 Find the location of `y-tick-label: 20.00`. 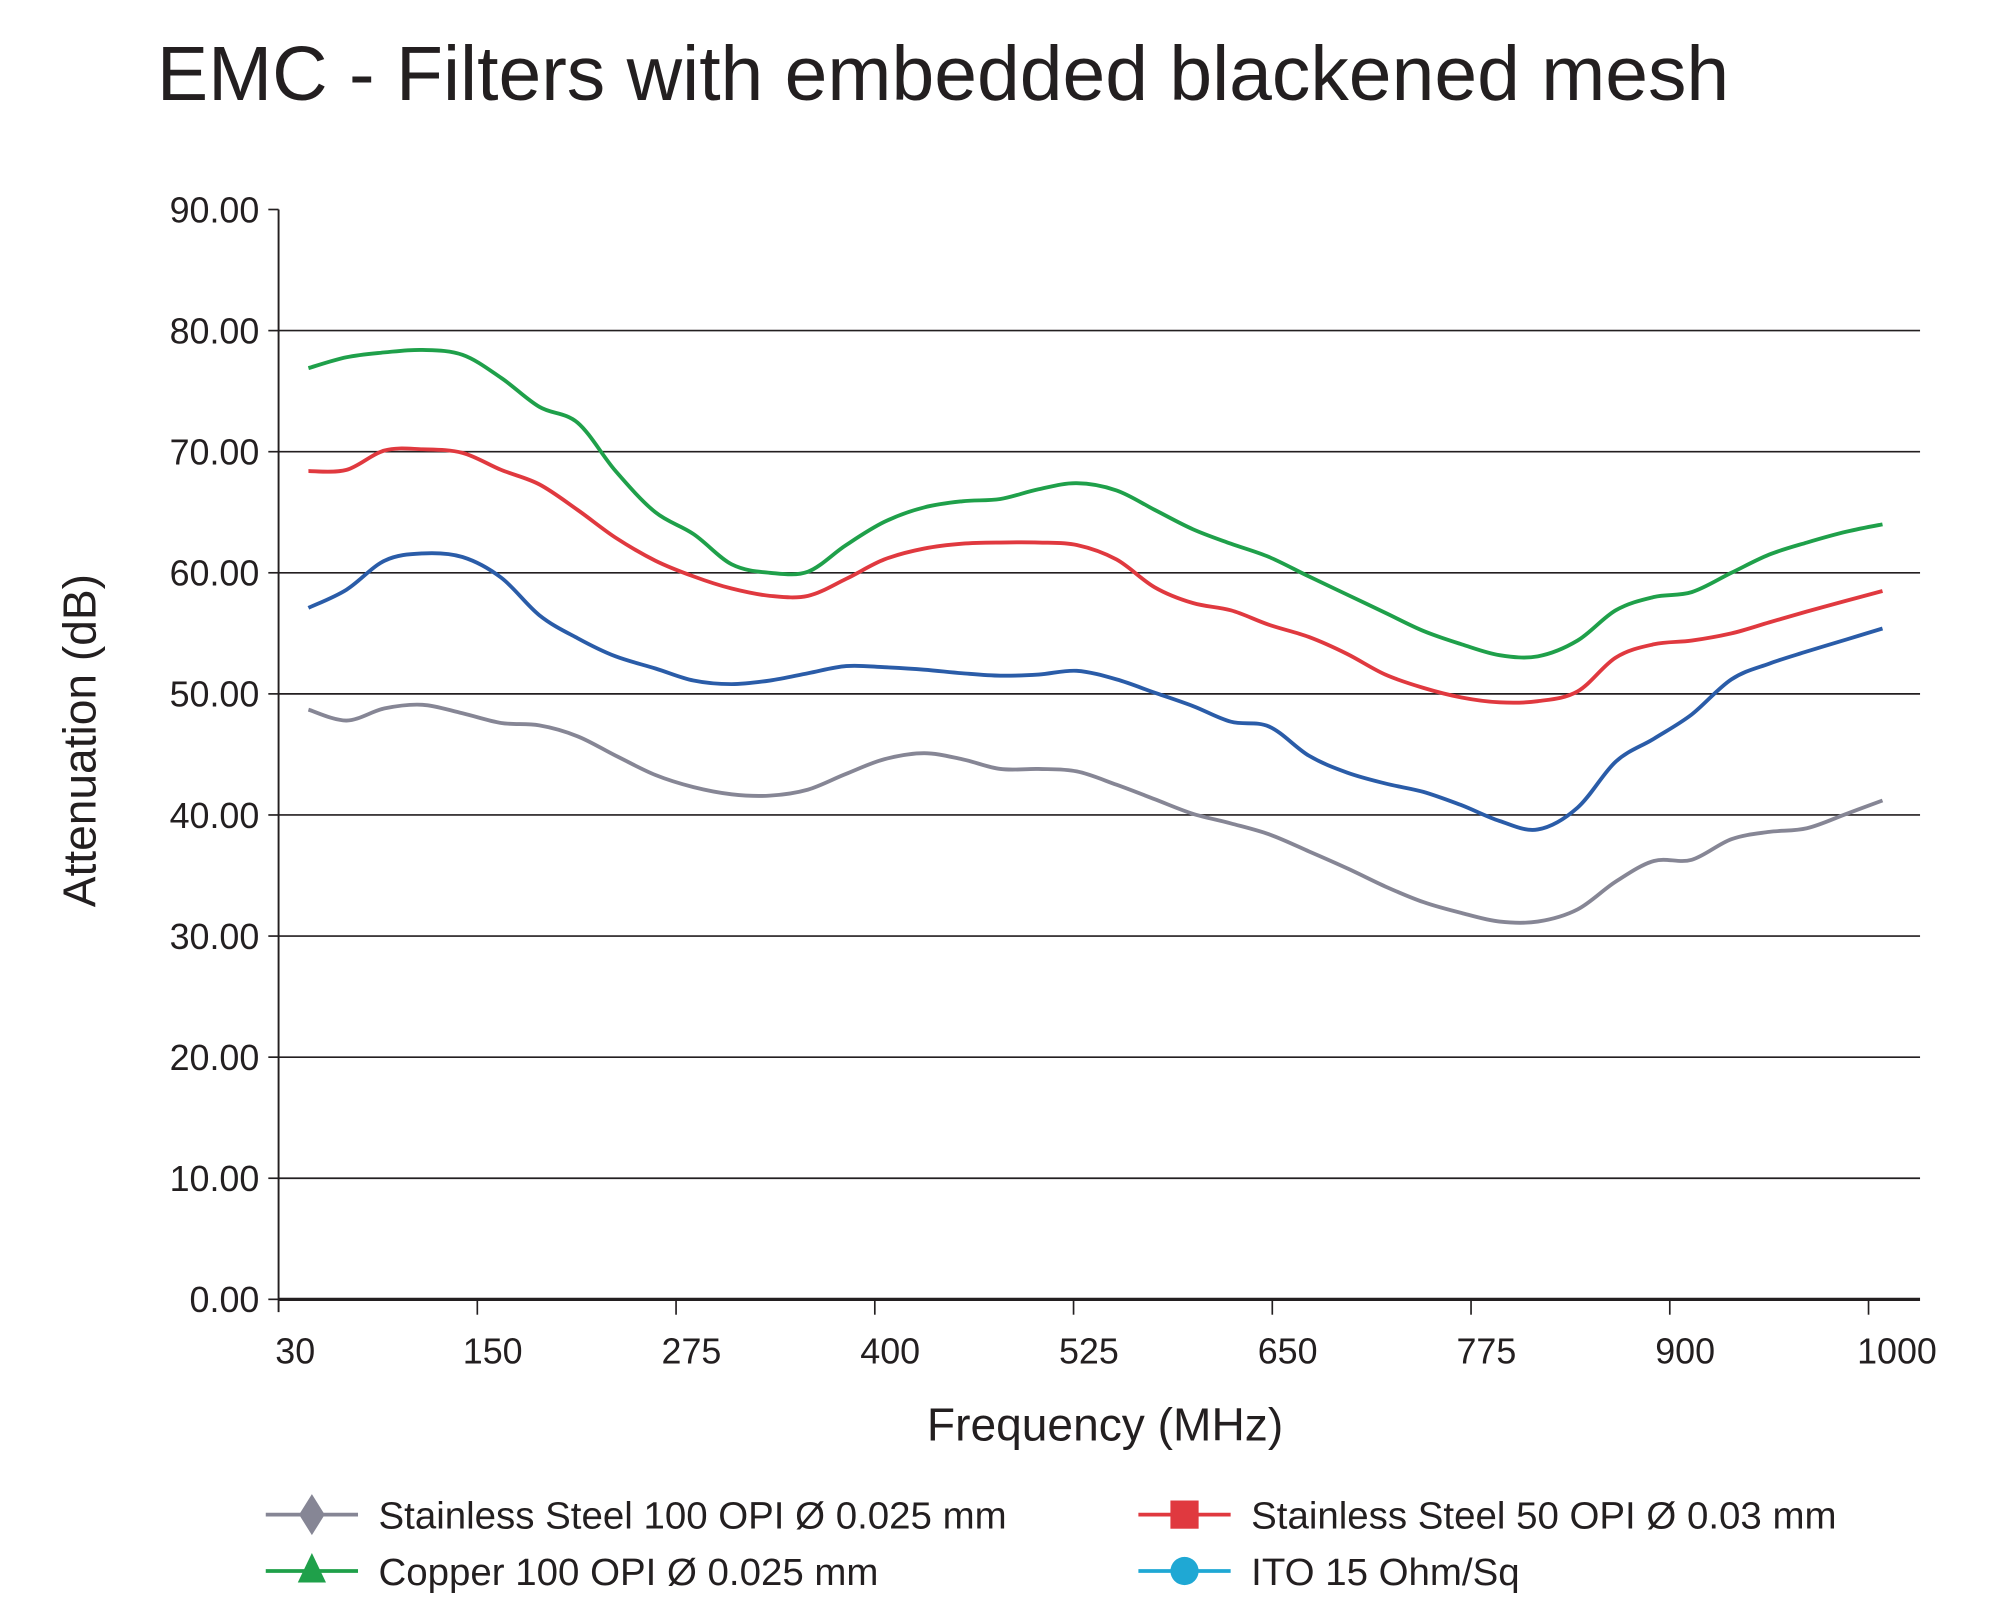

y-tick-label: 20.00 is located at coordinates (215, 1058).